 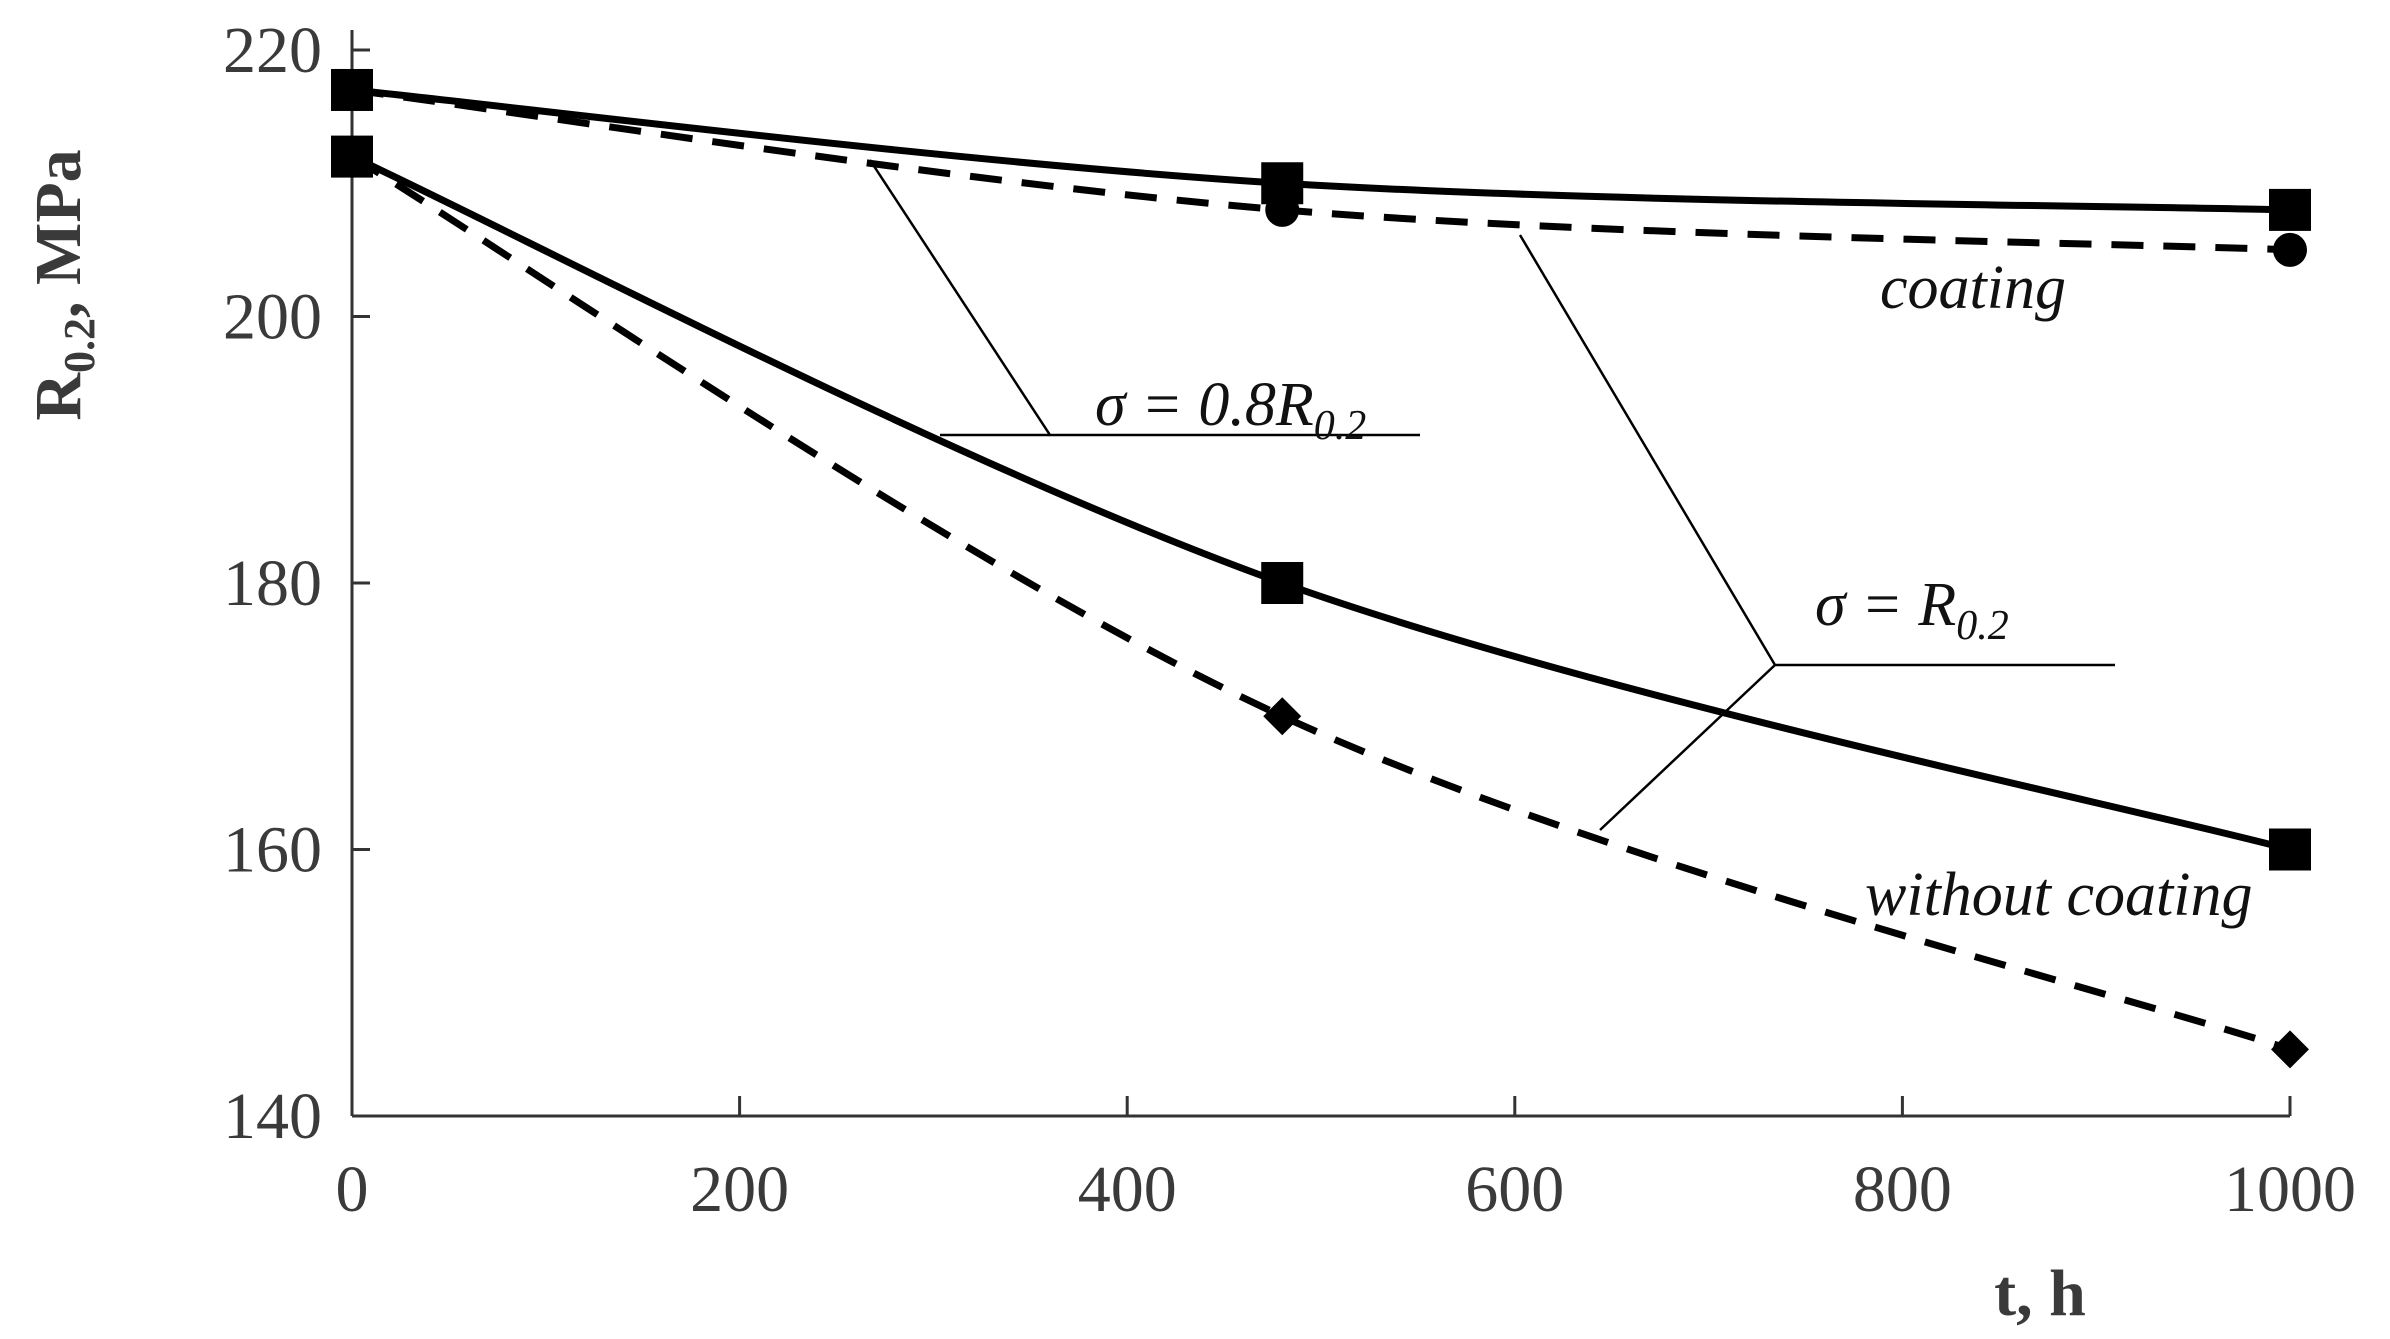 I want to click on annotation-sigma-1-prefix: σ = R, so click(x=1885, y=605).